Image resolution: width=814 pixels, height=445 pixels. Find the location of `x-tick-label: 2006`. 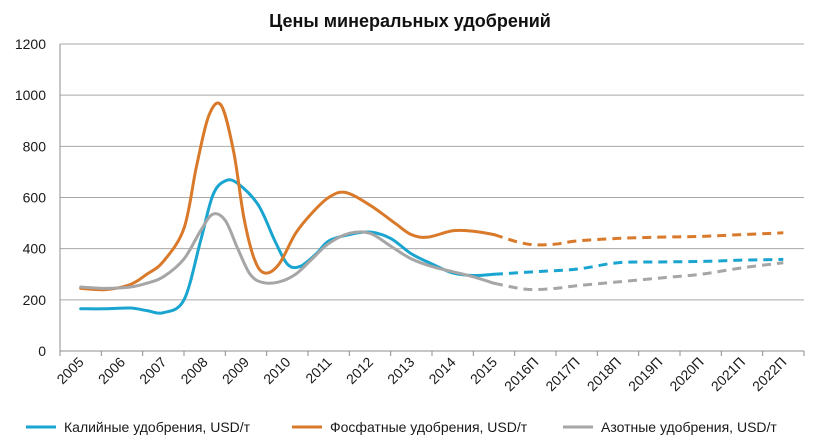

x-tick-label: 2006 is located at coordinates (111, 370).